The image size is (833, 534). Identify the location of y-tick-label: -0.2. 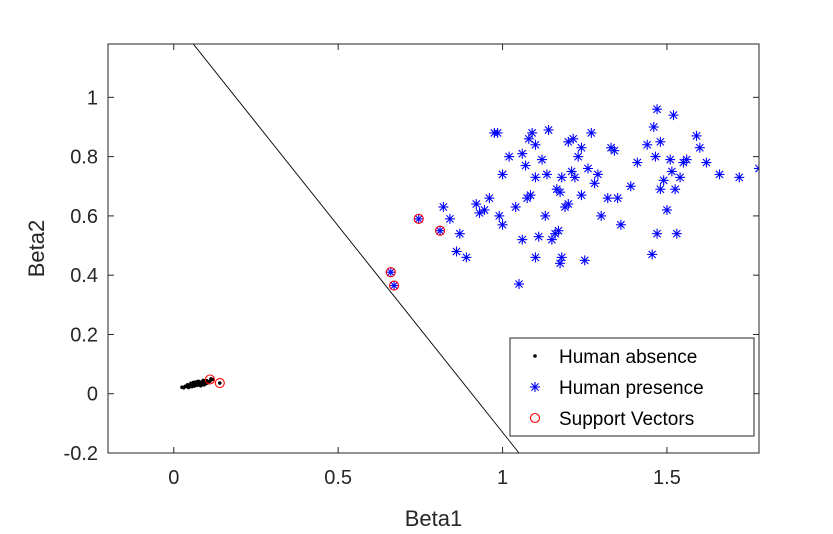
(81, 454).